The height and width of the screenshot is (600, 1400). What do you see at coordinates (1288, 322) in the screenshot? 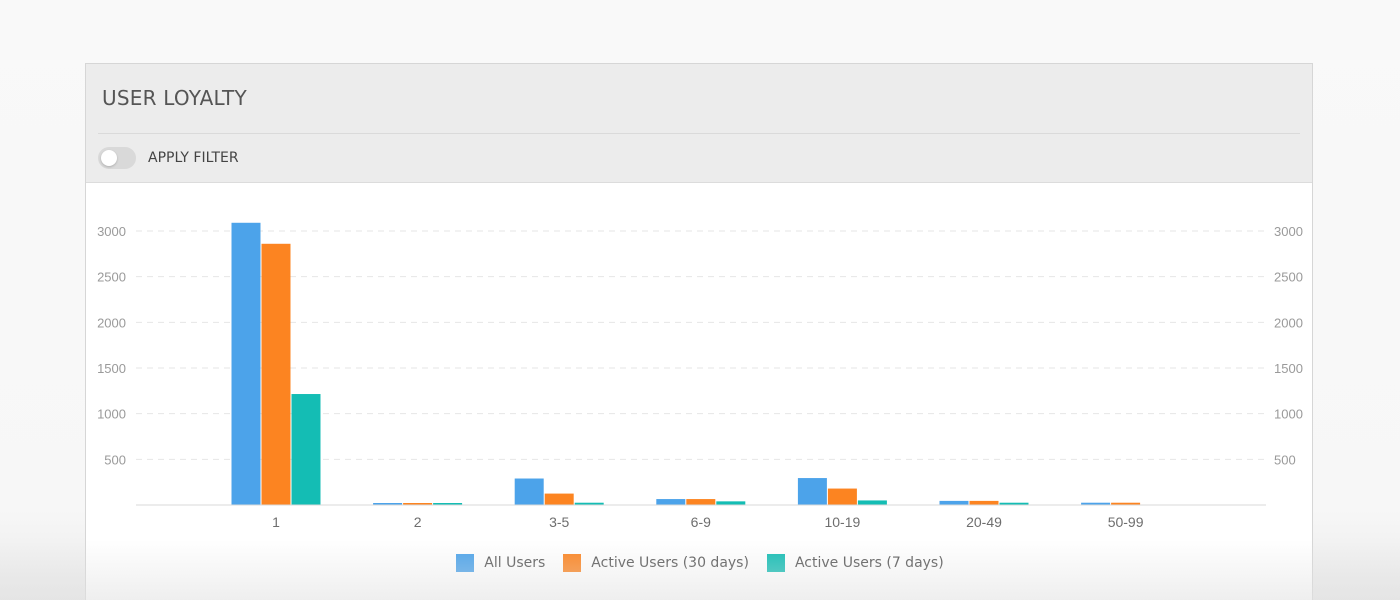
I see `y-tick-right-2000: 2000` at bounding box center [1288, 322].